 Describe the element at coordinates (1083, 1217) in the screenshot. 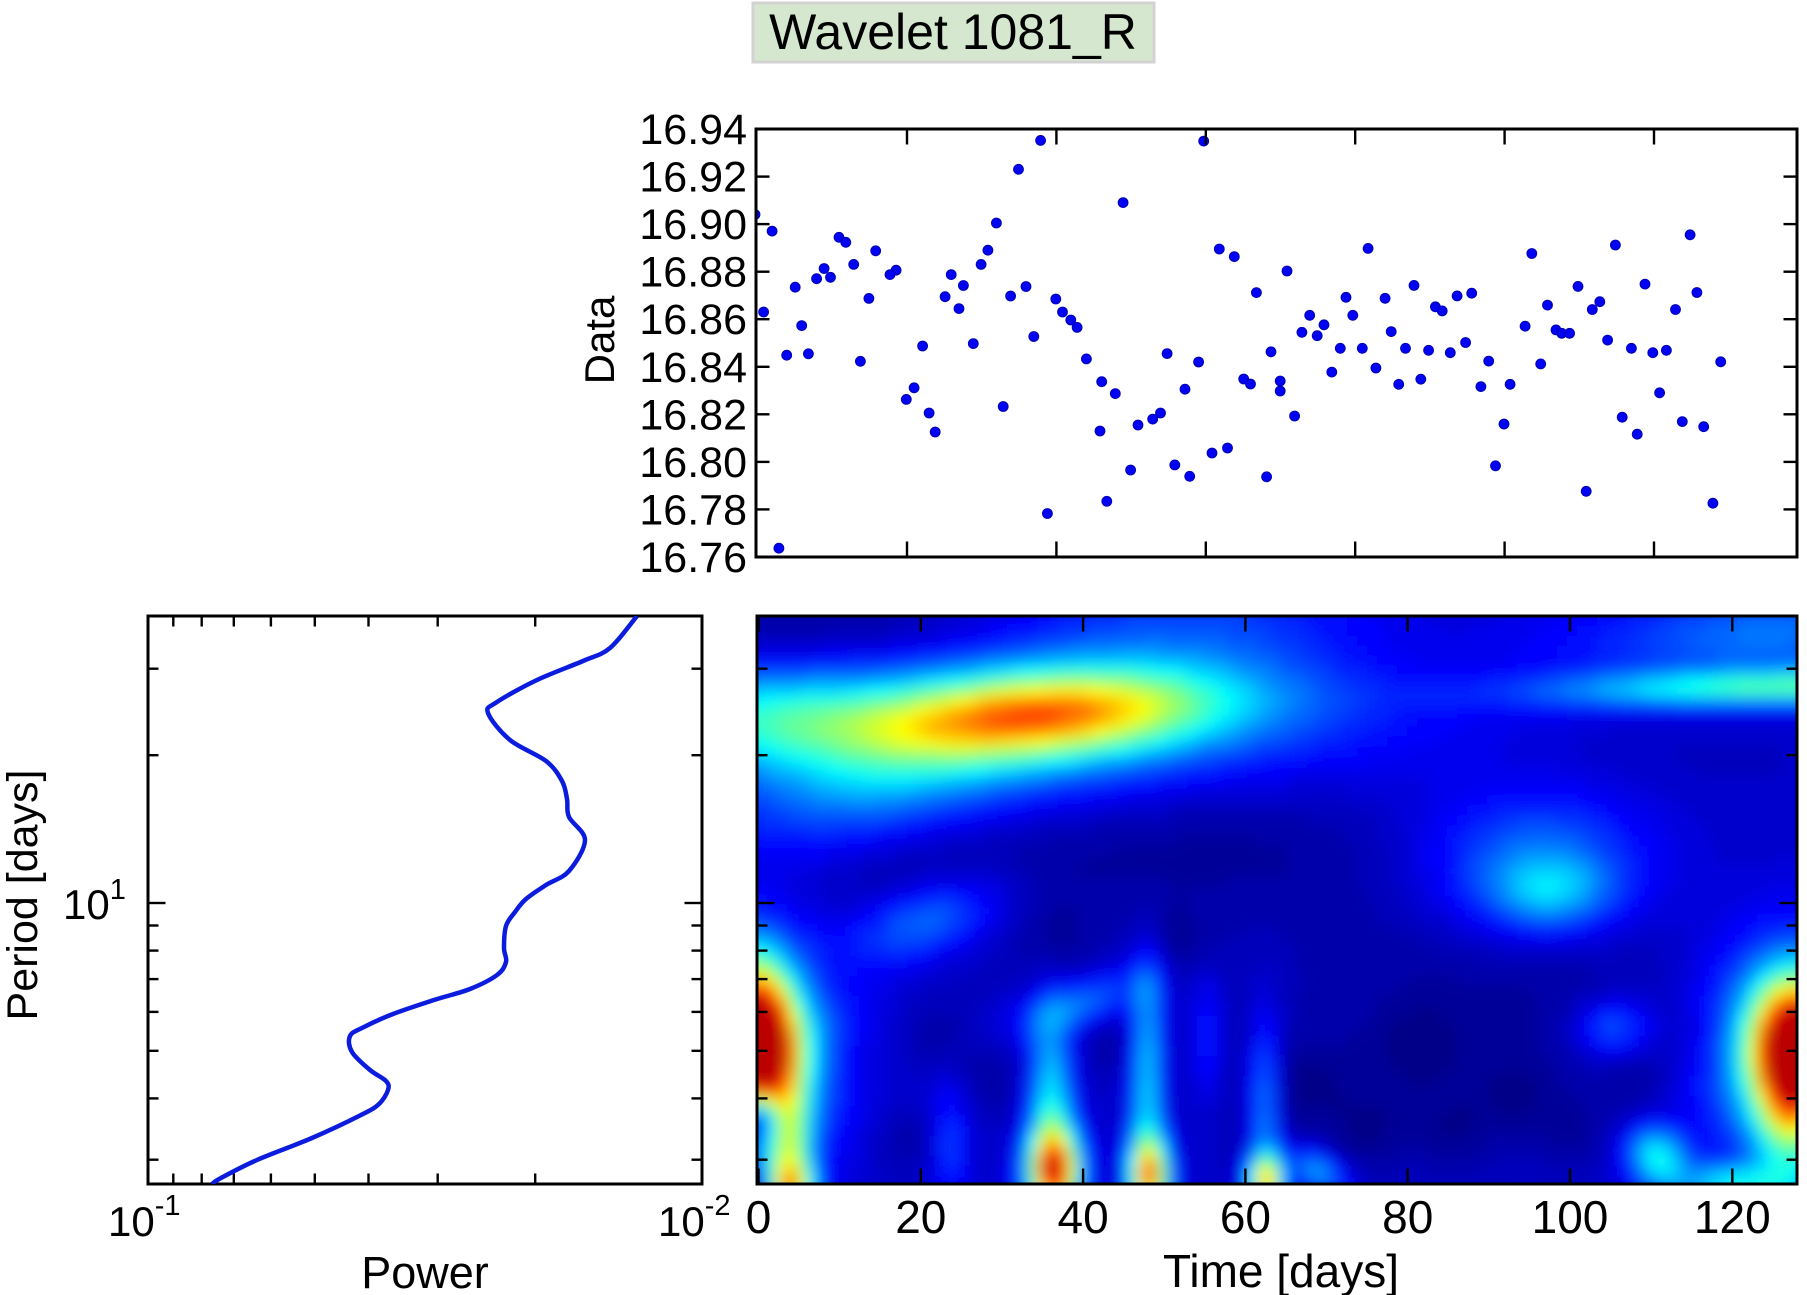

I see `svg-text: 40` at that location.